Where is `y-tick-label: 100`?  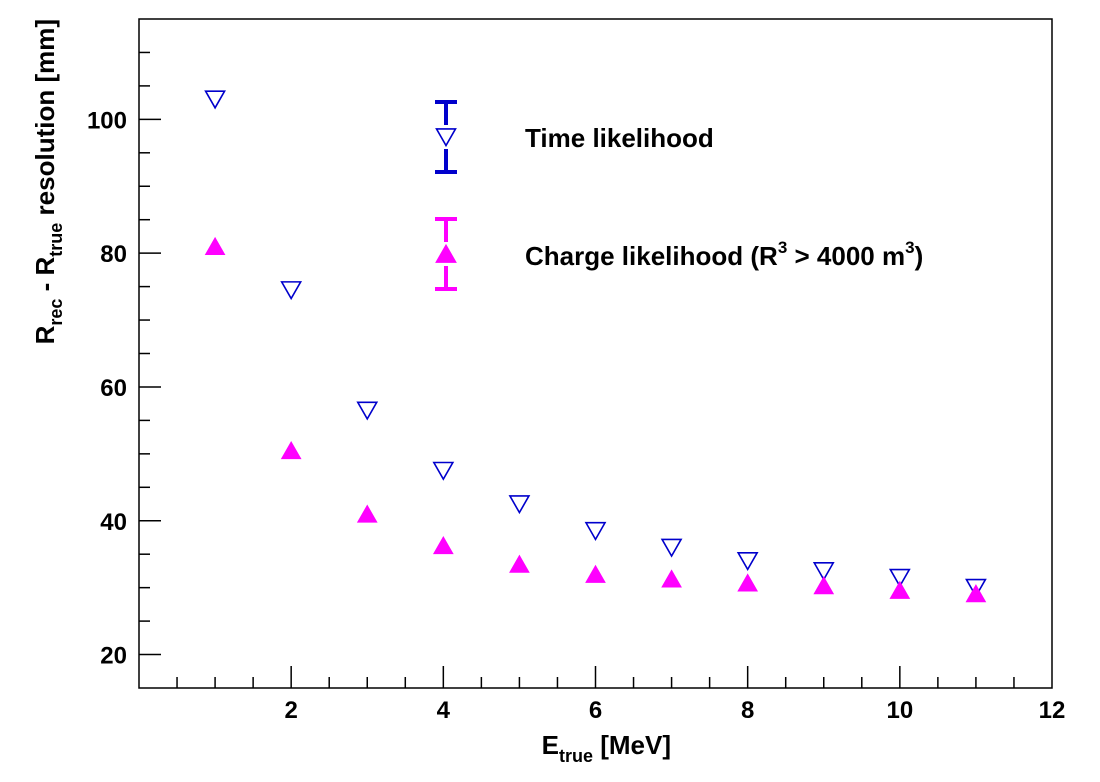
y-tick-label: 100 is located at coordinates (107, 120).